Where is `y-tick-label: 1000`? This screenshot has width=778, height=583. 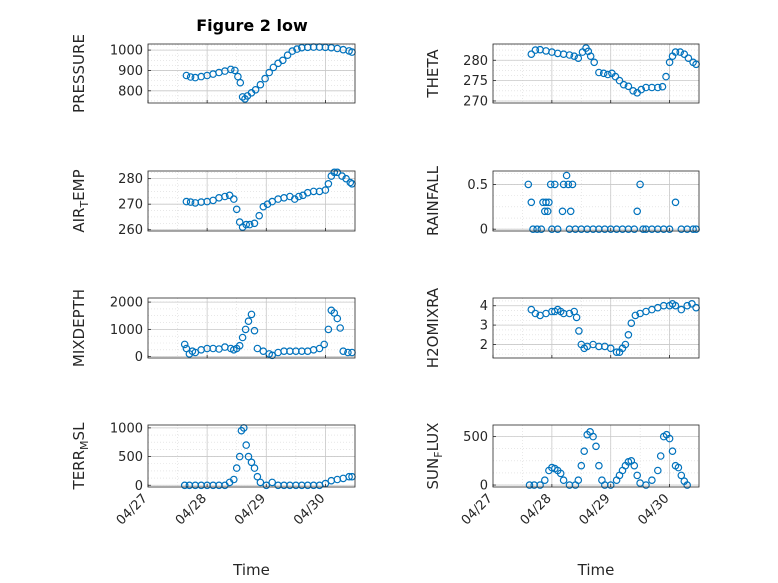 y-tick-label: 1000 is located at coordinates (126, 51).